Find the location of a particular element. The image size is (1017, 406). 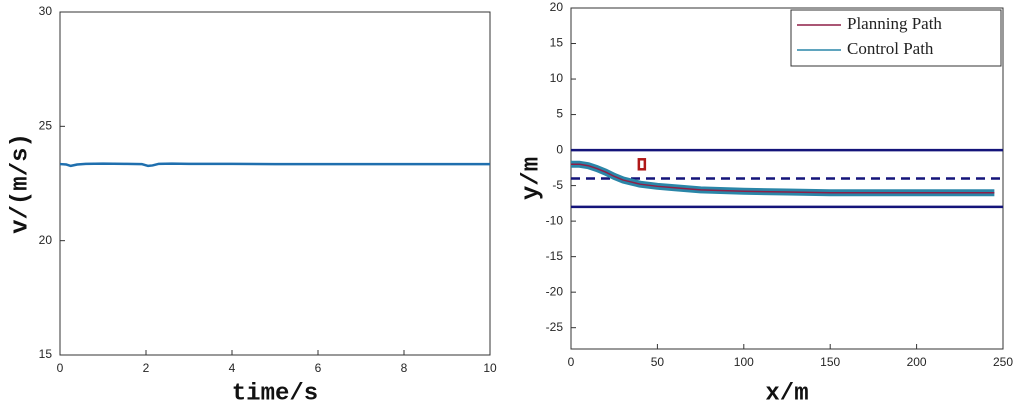

x-tick-label: 50 is located at coordinates (658, 362).